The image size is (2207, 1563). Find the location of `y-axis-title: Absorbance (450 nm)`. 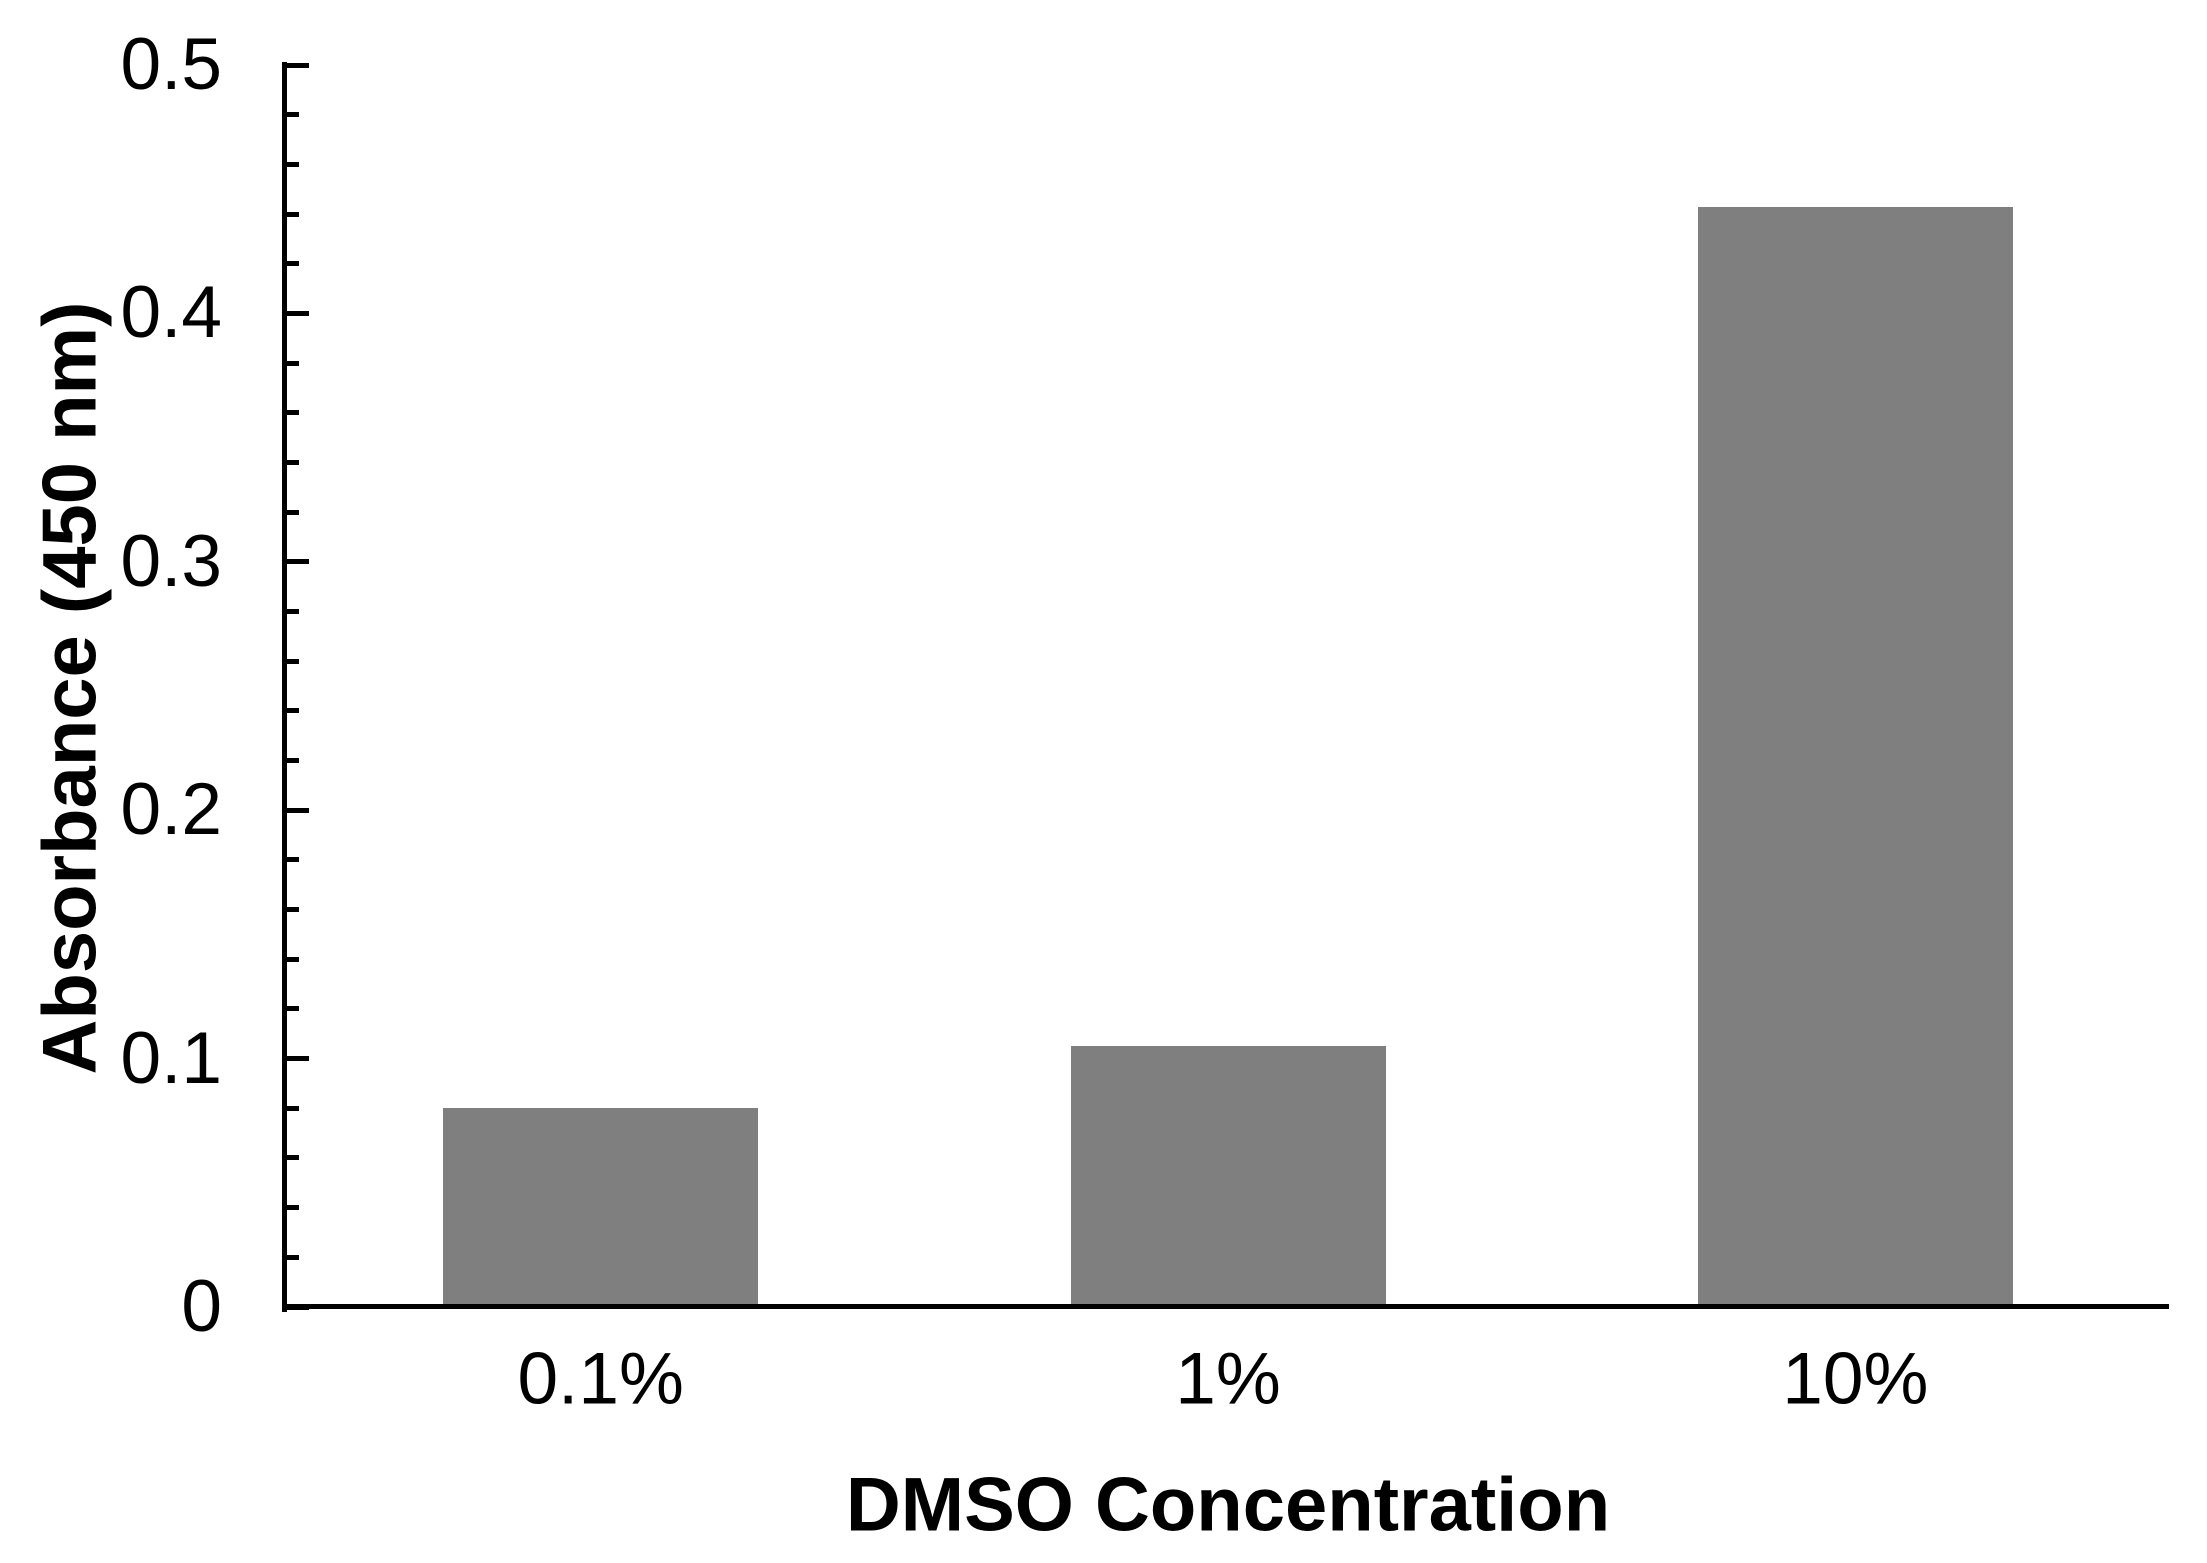

y-axis-title: Absorbance (450 nm) is located at coordinates (70, 688).